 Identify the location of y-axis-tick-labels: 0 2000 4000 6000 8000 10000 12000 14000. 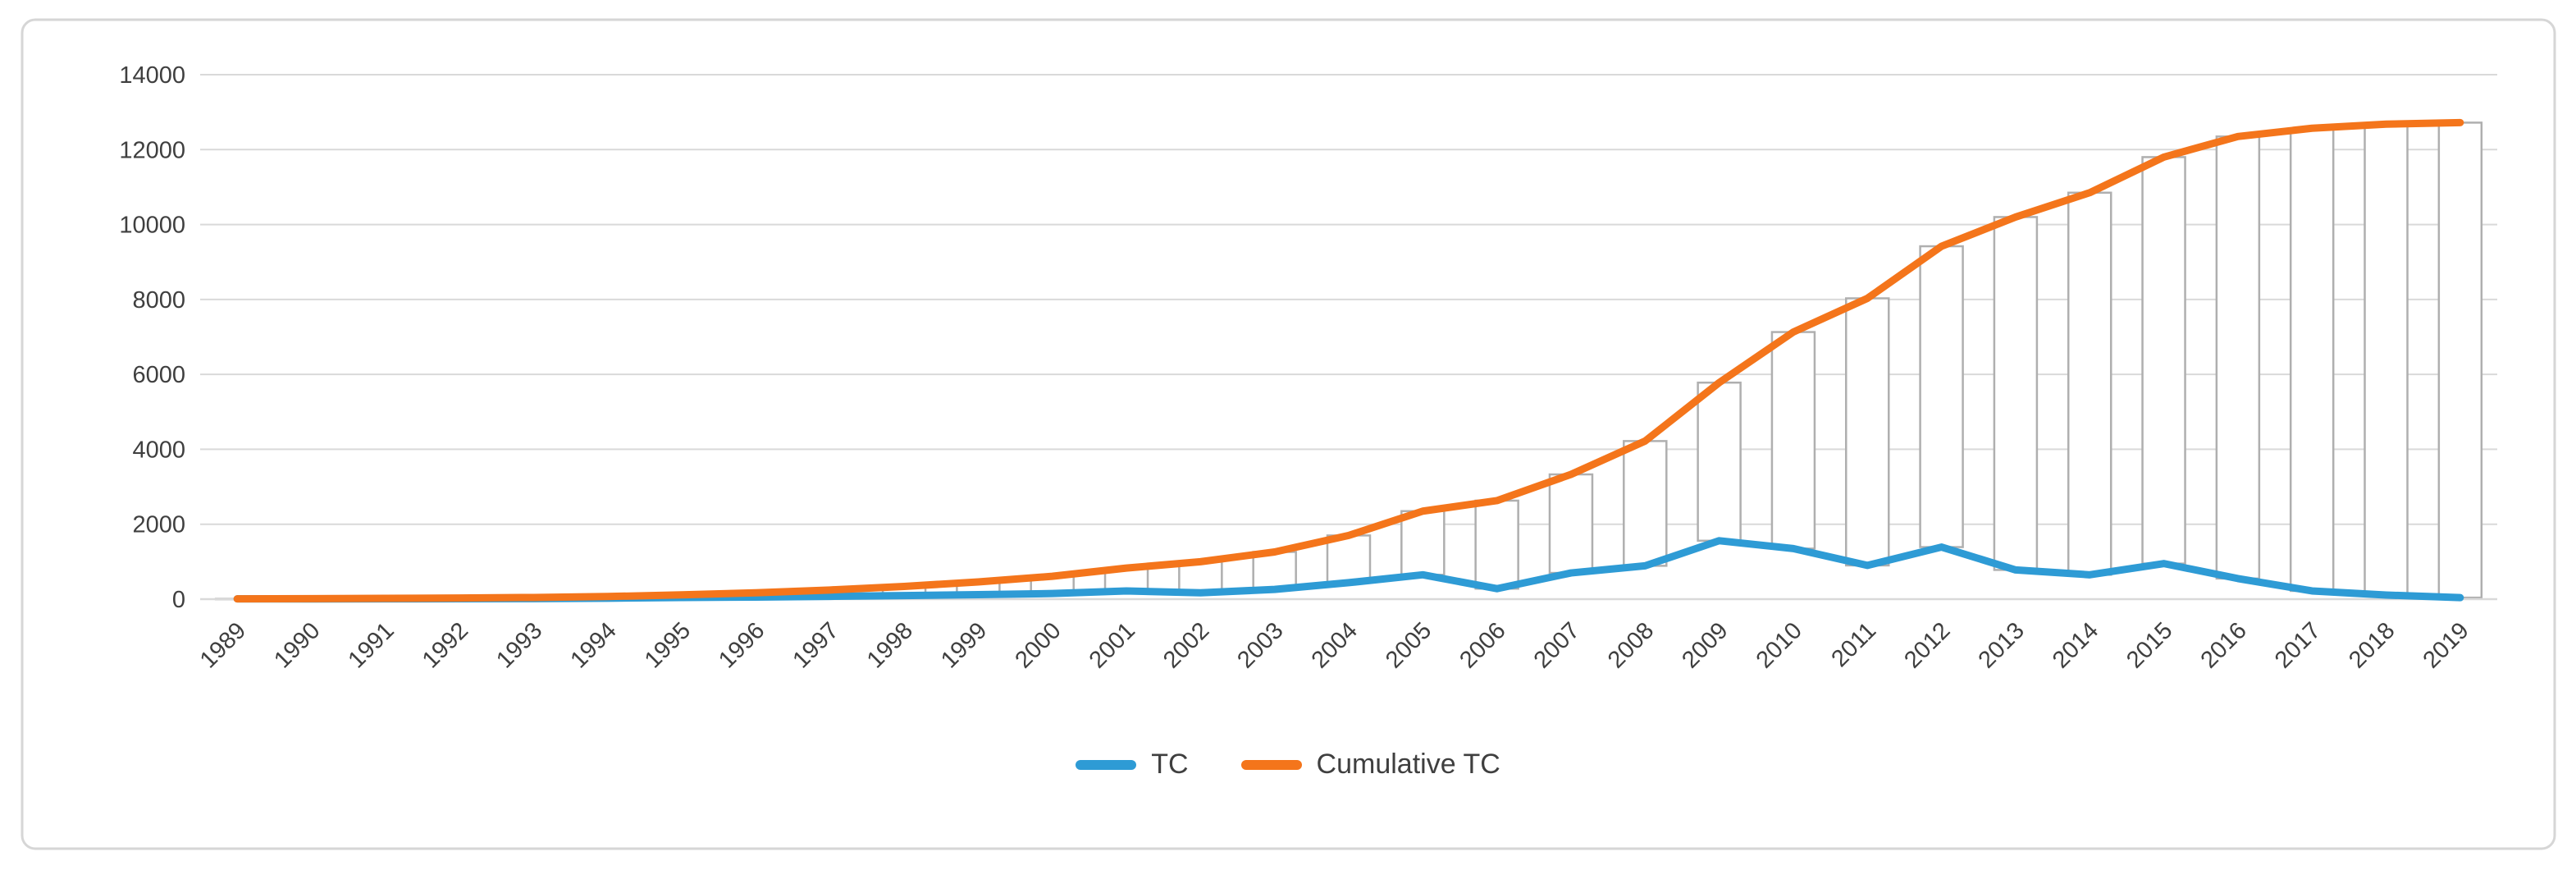
(152, 338).